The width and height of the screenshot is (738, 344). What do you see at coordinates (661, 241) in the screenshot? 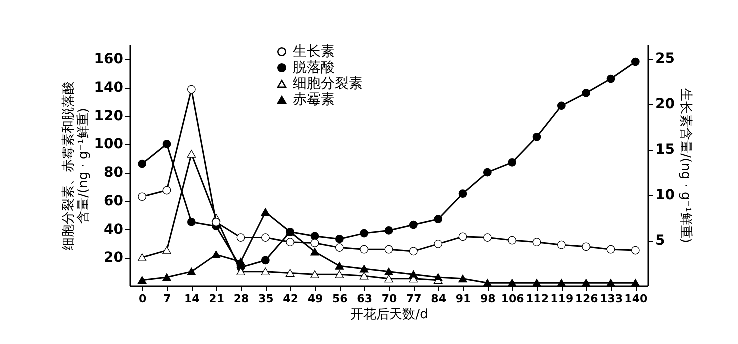
I see `y2-tick-label: 5` at bounding box center [661, 241].